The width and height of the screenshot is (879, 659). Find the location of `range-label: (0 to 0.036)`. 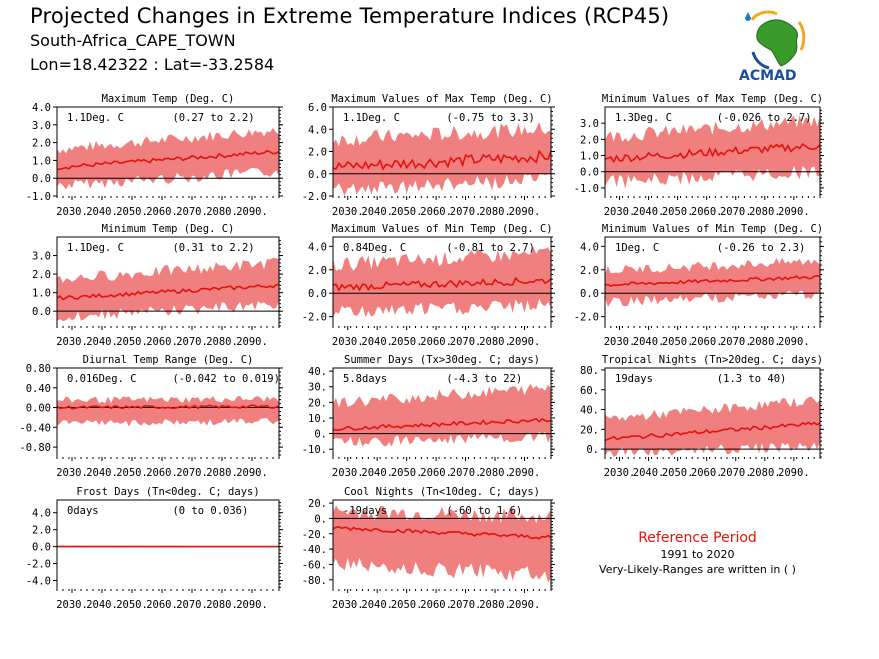

range-label: (0 to 0.036) is located at coordinates (210, 511).